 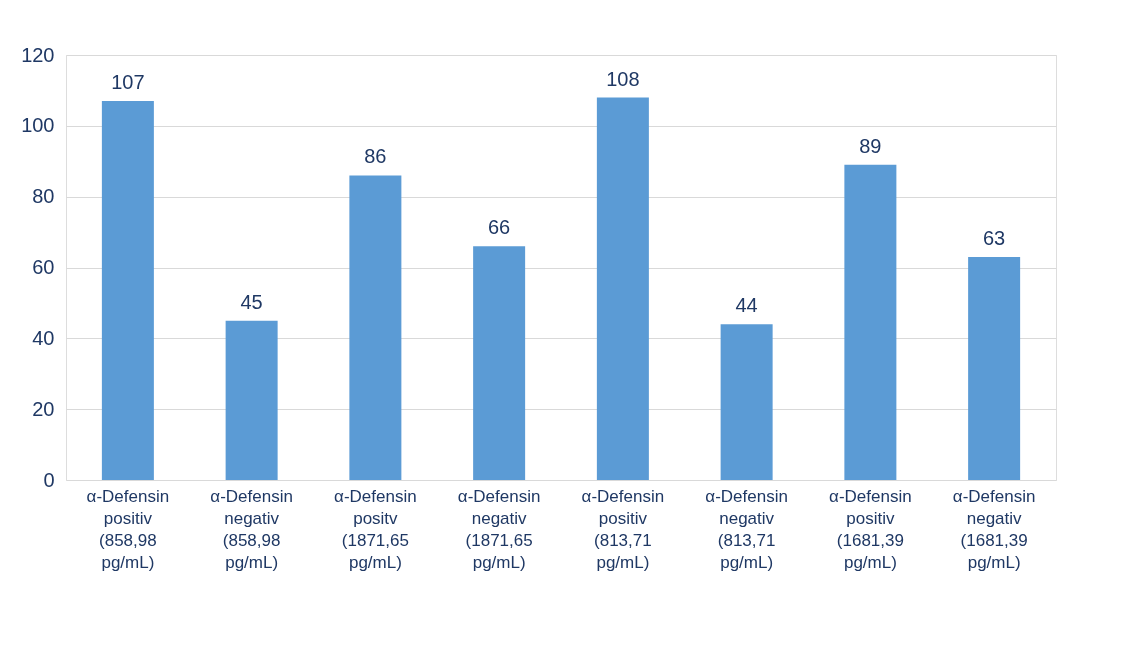 What do you see at coordinates (623, 529) in the screenshot?
I see `x-tick-label: α-Defensin positiv (813,71 pg/mL)` at bounding box center [623, 529].